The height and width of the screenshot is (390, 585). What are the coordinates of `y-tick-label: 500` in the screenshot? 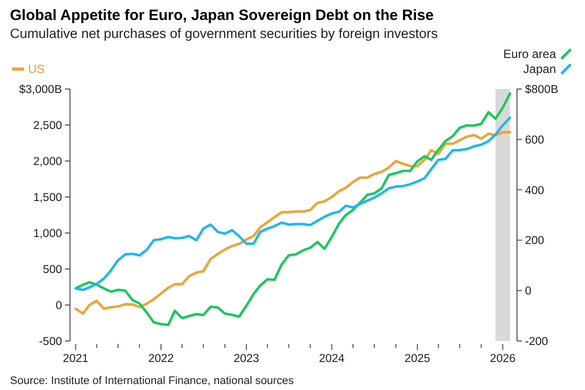 It's located at (52, 270).